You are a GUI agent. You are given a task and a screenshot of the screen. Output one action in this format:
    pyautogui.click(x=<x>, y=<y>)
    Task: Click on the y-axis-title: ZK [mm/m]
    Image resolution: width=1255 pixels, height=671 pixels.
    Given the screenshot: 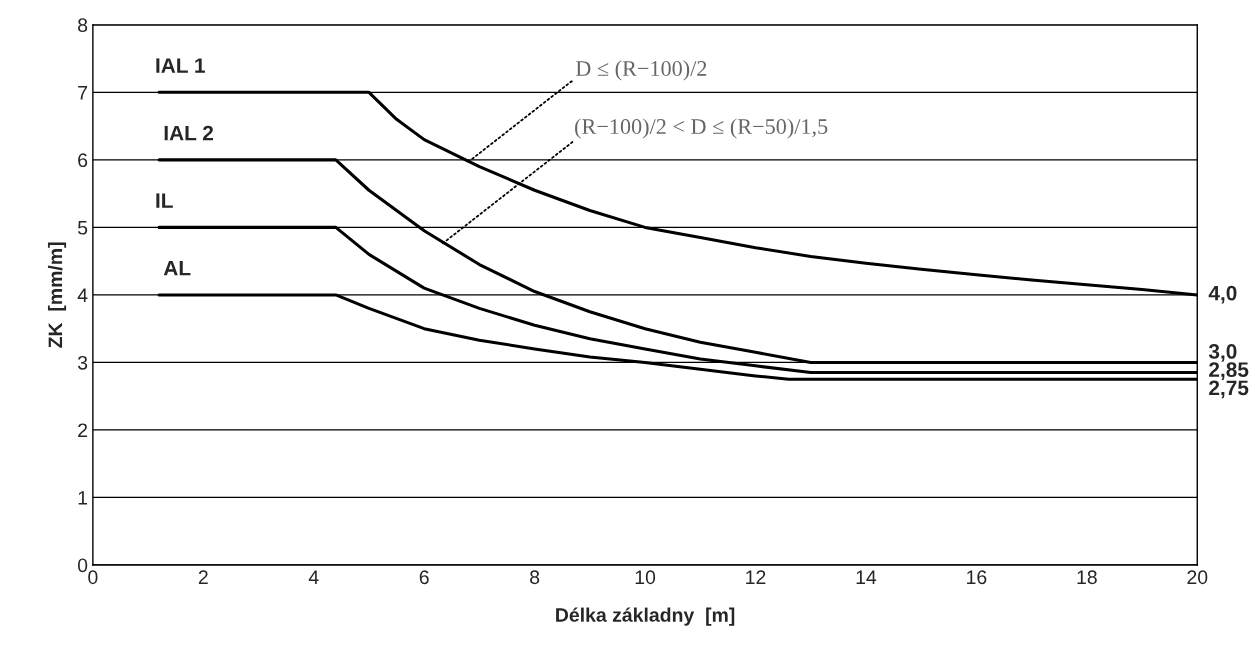 What is the action you would take?
    pyautogui.click(x=57, y=295)
    